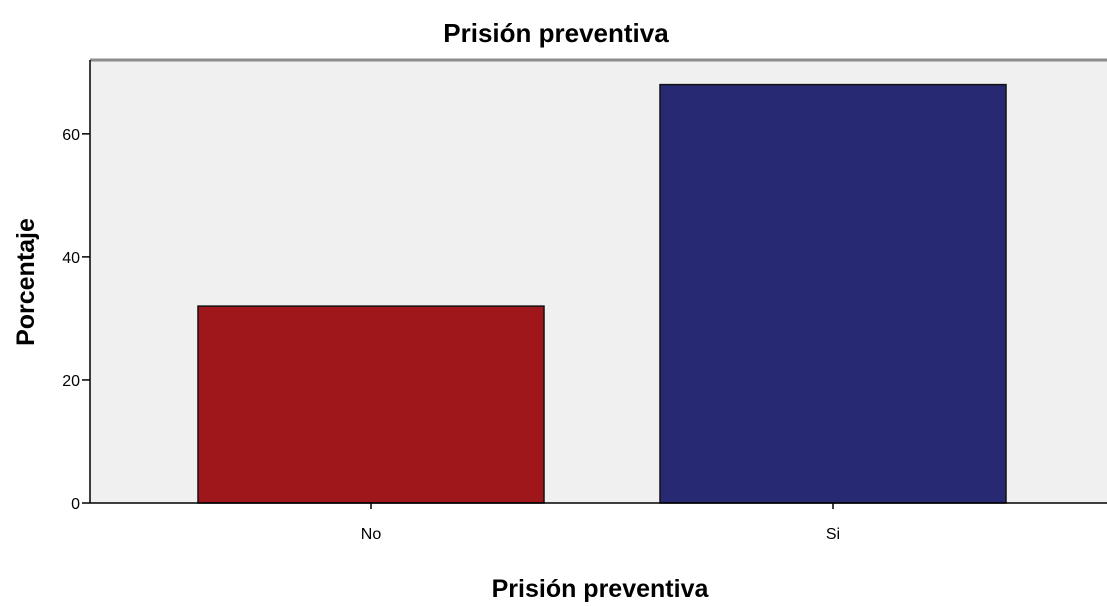 The width and height of the screenshot is (1107, 606). Describe the element at coordinates (601, 589) in the screenshot. I see `x-axis-label: Prisión preventiva` at that location.